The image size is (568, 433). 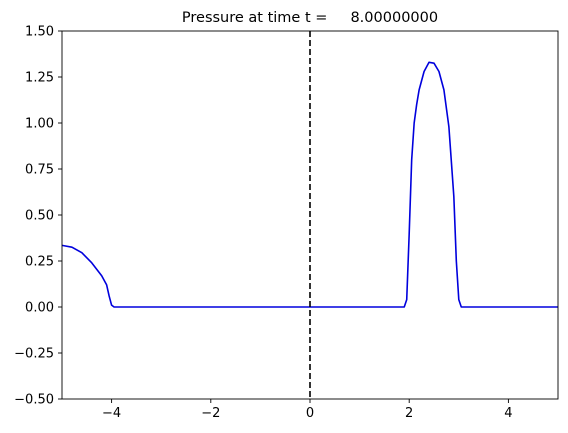 I want to click on x-tick-label: −4, so click(x=111, y=413).